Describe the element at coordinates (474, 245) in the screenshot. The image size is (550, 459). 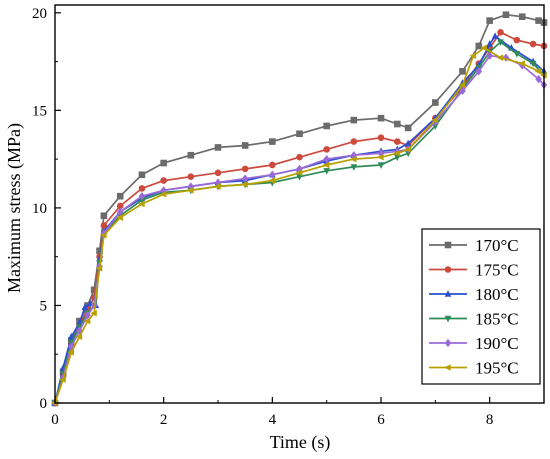
I see `legend-item: 170°C` at that location.